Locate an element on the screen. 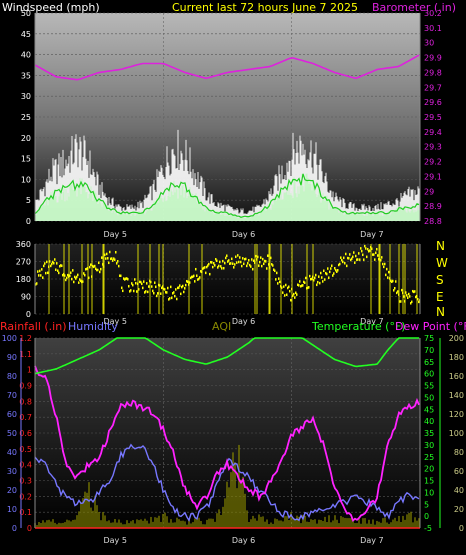 This screenshot has width=466, height=555. right-tick-label: 29.7 is located at coordinates (433, 87).